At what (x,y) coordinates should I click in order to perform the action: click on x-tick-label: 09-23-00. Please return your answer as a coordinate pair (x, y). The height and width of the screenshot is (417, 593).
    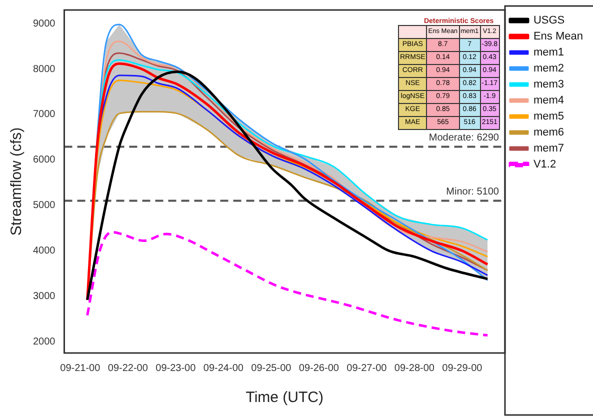
    Looking at the image, I should click on (176, 368).